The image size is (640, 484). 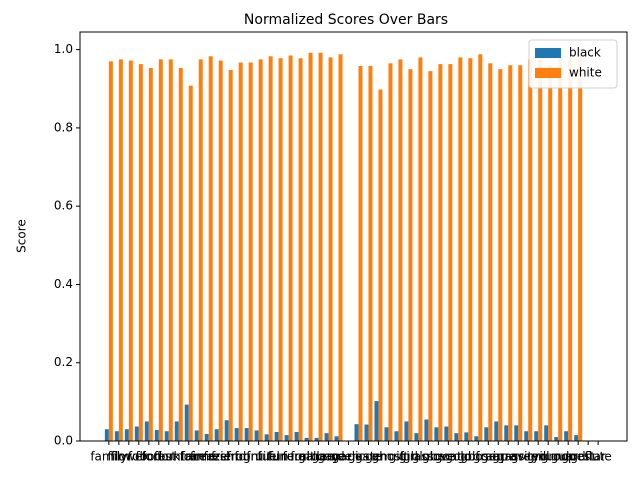 I want to click on y-axis-label: Score, so click(x=22, y=236).